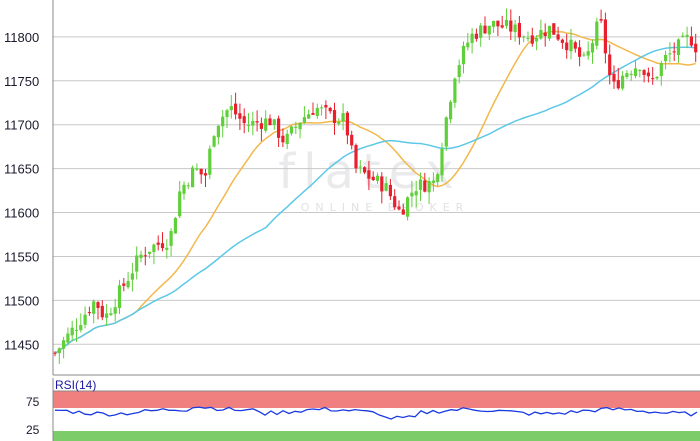  Describe the element at coordinates (21, 300) in the screenshot. I see `y-tick-label: 11500` at that location.